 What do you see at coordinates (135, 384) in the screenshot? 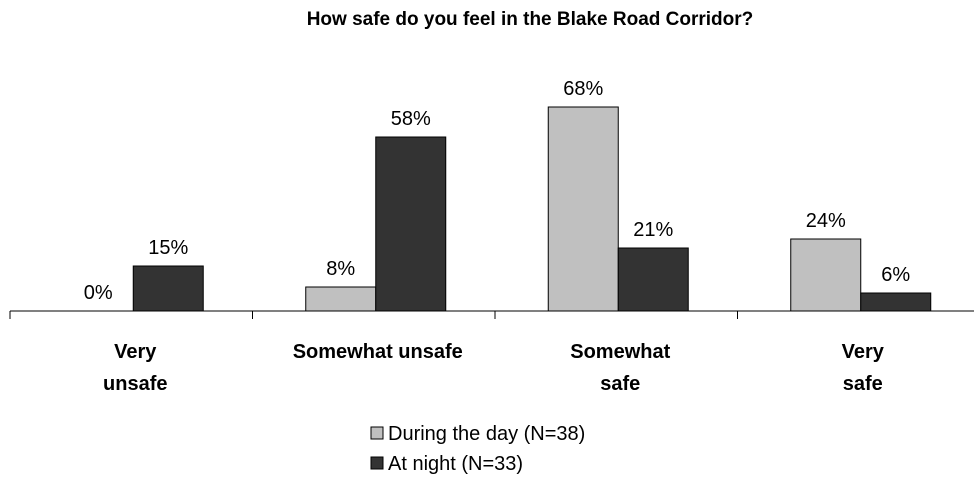
I see `category-label-0: unsafe` at bounding box center [135, 384].